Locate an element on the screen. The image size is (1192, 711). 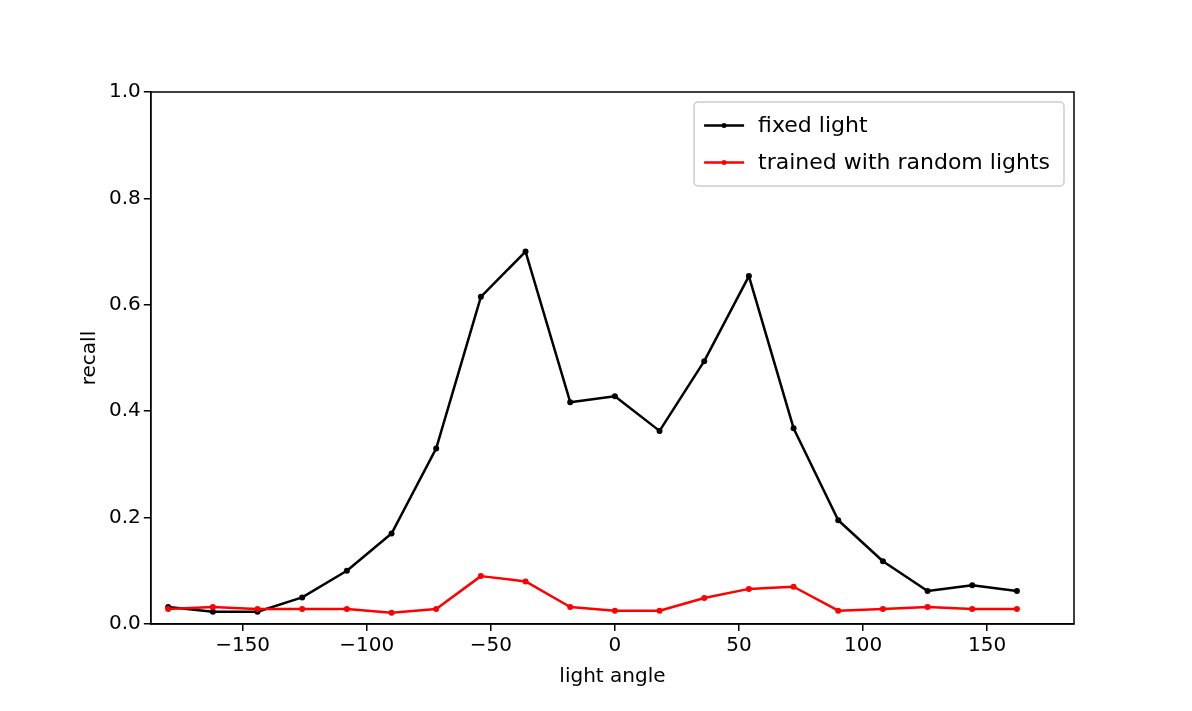
x-tick-label: 50 is located at coordinates (739, 644).